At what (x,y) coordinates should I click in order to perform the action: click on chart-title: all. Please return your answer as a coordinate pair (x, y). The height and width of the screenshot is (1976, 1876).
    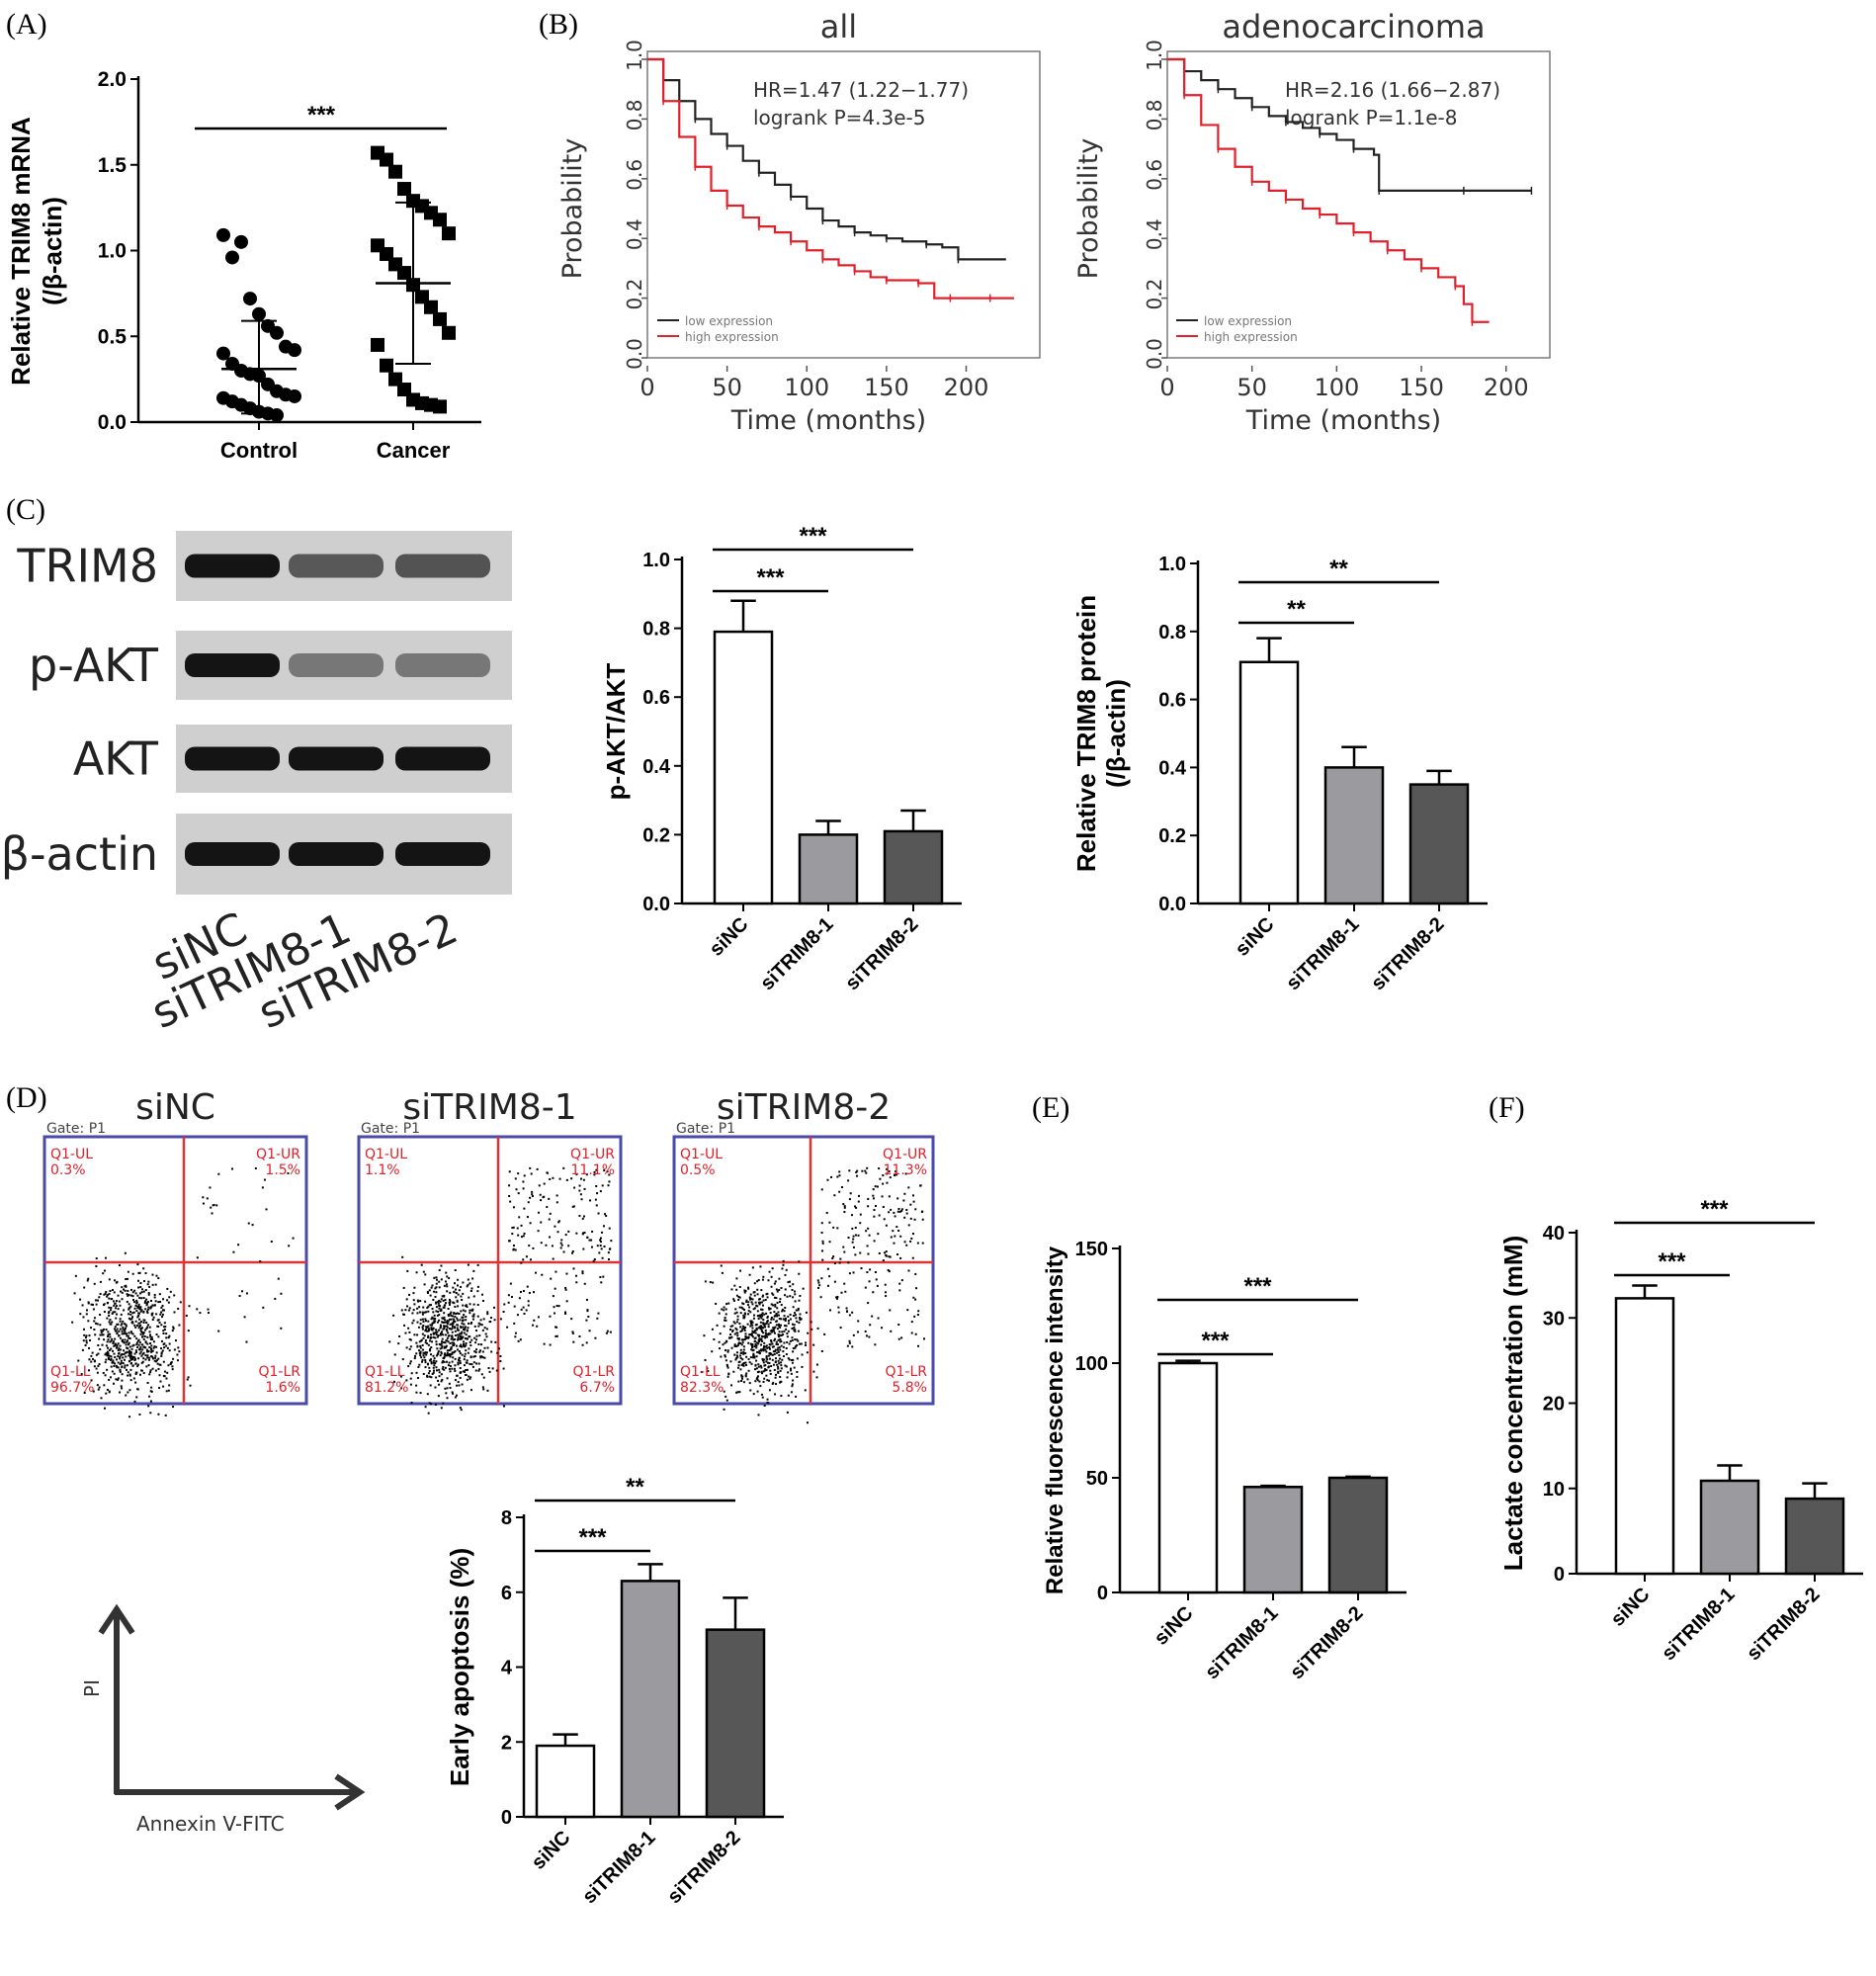
    Looking at the image, I should click on (839, 27).